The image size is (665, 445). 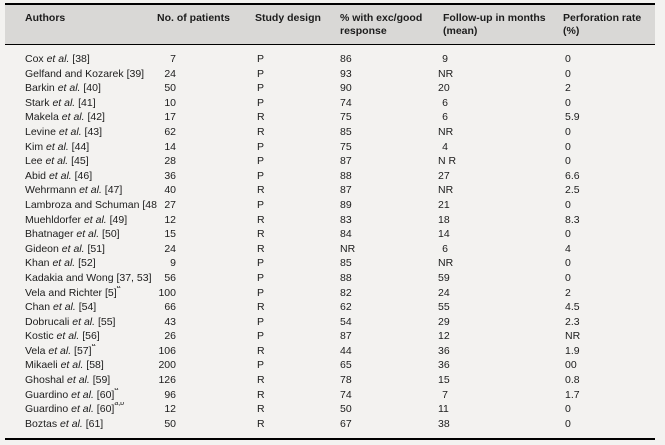 What do you see at coordinates (330, 44) in the screenshot?
I see `table-header-rule` at bounding box center [330, 44].